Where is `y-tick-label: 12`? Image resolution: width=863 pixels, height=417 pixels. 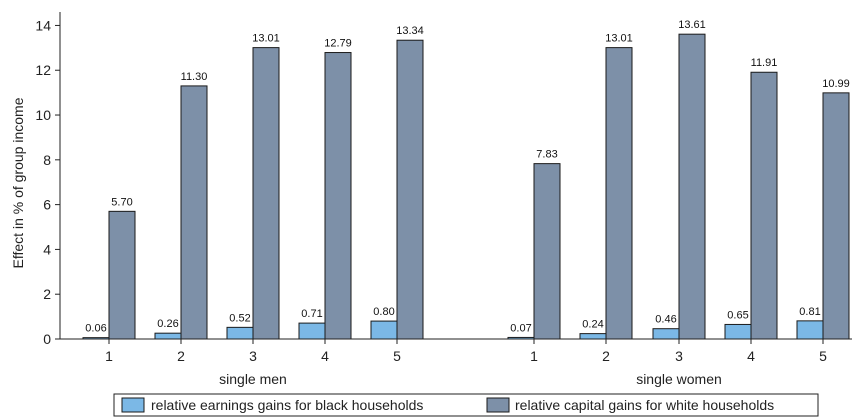
y-tick-label: 12 is located at coordinates (43, 70).